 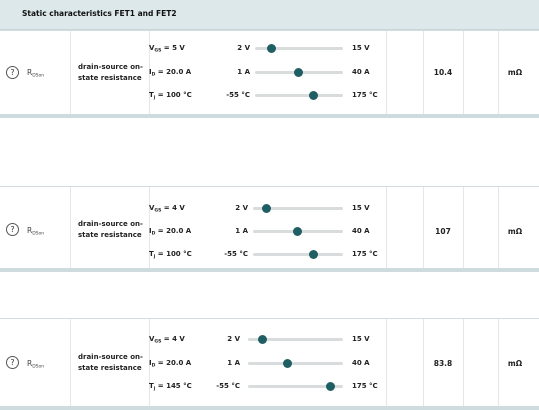 I want to click on result-value: 10.4, so click(x=443, y=72).